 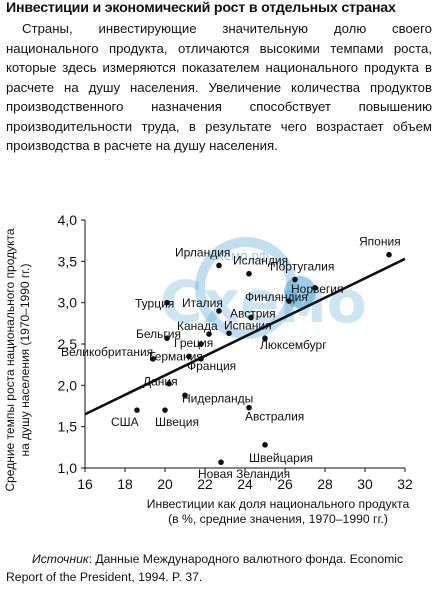 I want to click on x-tick-label: 30, so click(x=365, y=484).